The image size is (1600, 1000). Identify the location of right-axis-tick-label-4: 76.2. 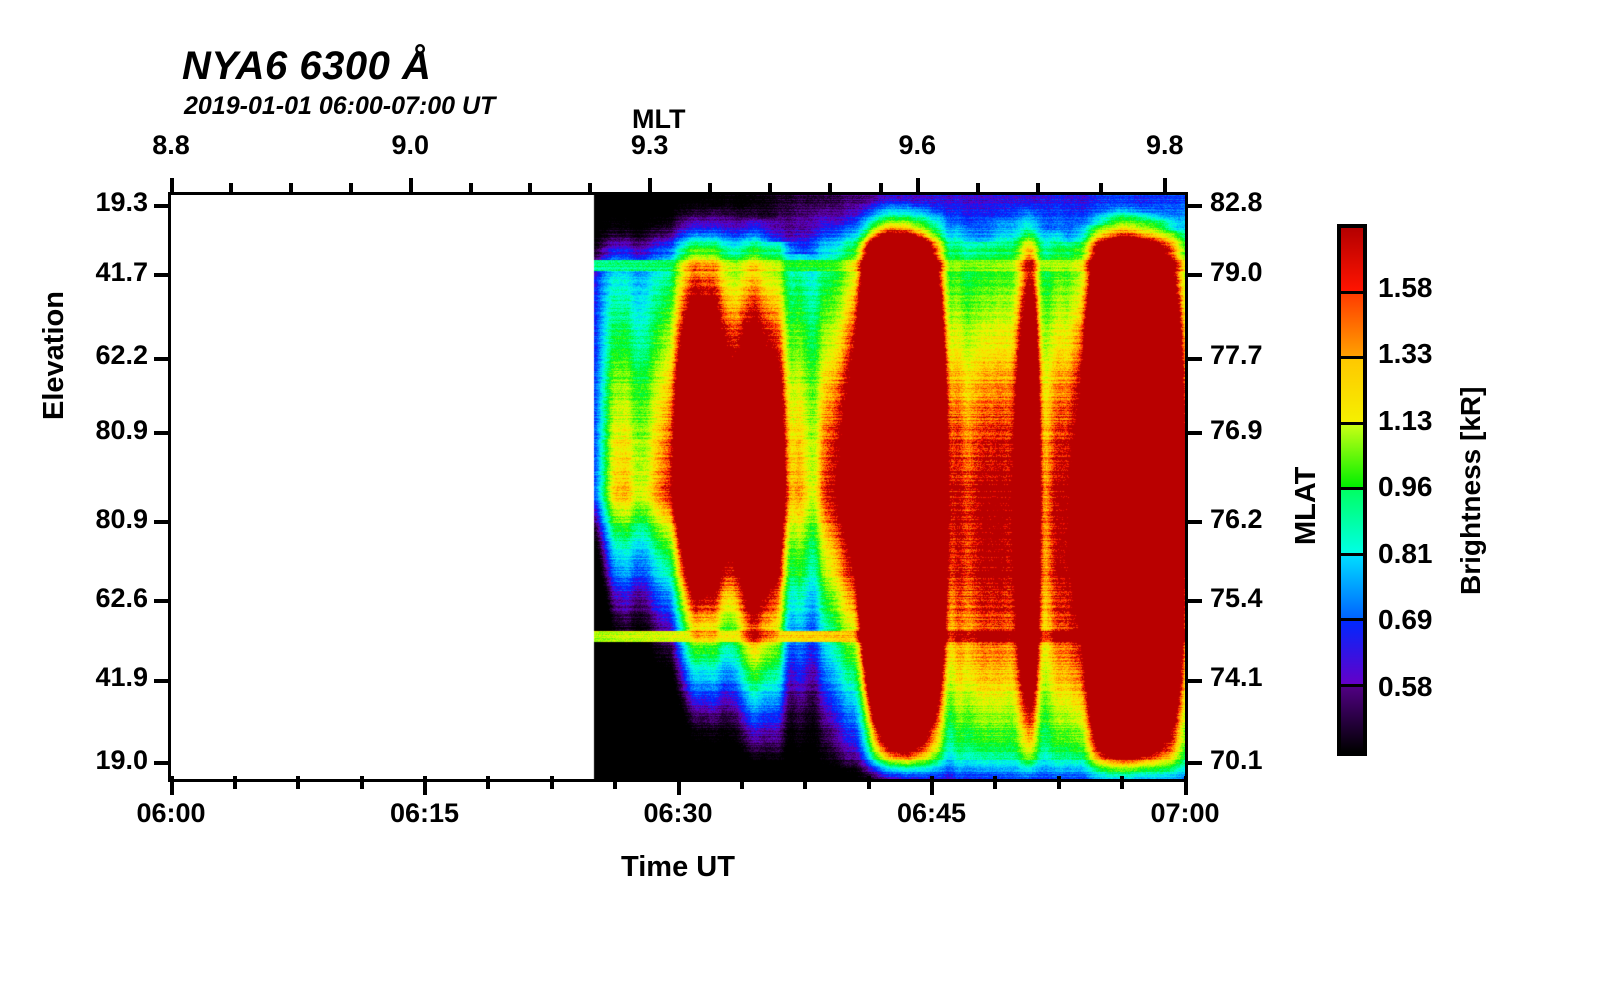
(1236, 518).